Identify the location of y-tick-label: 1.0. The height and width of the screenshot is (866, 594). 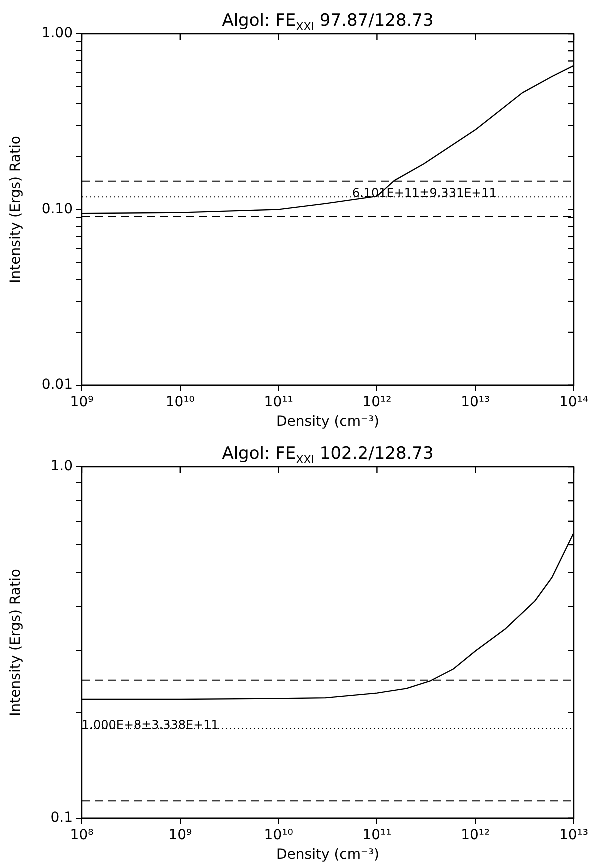
(61, 466).